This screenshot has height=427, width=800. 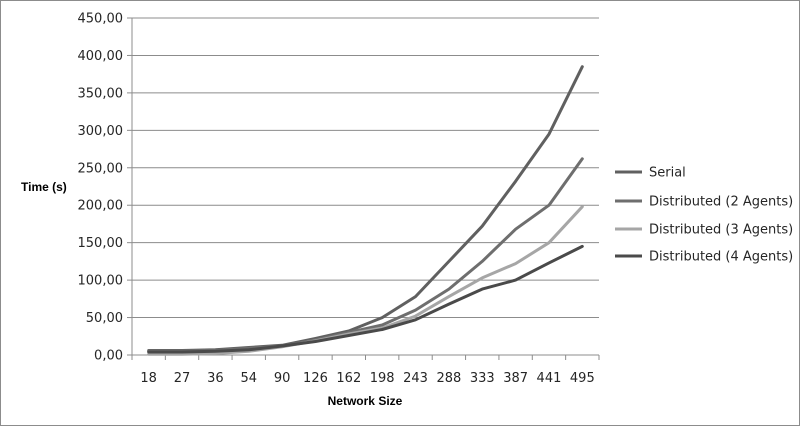 I want to click on y-tick-label: 450,00, so click(x=101, y=19).